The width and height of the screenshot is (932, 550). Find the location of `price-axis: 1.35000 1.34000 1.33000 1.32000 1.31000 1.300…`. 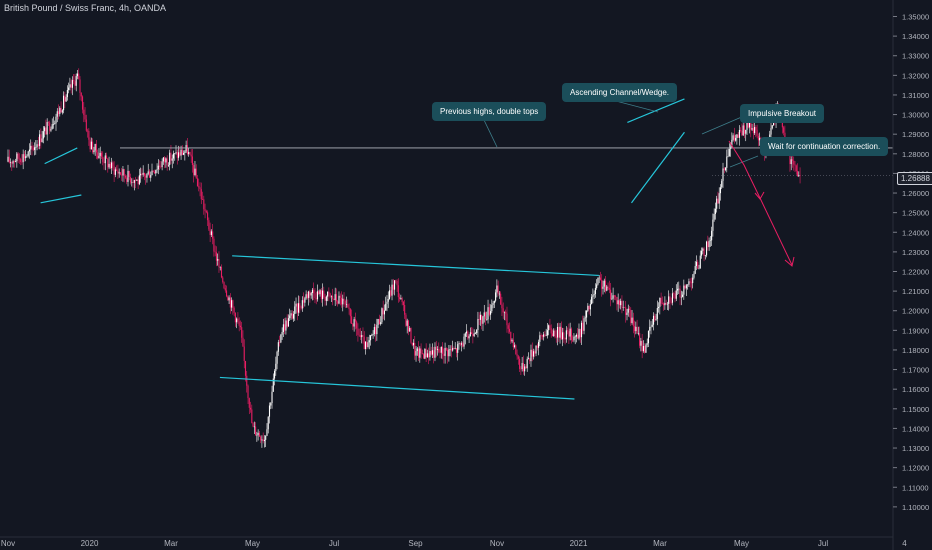

price-axis: 1.35000 1.34000 1.33000 1.32000 1.31000 1.300… is located at coordinates (911, 262).